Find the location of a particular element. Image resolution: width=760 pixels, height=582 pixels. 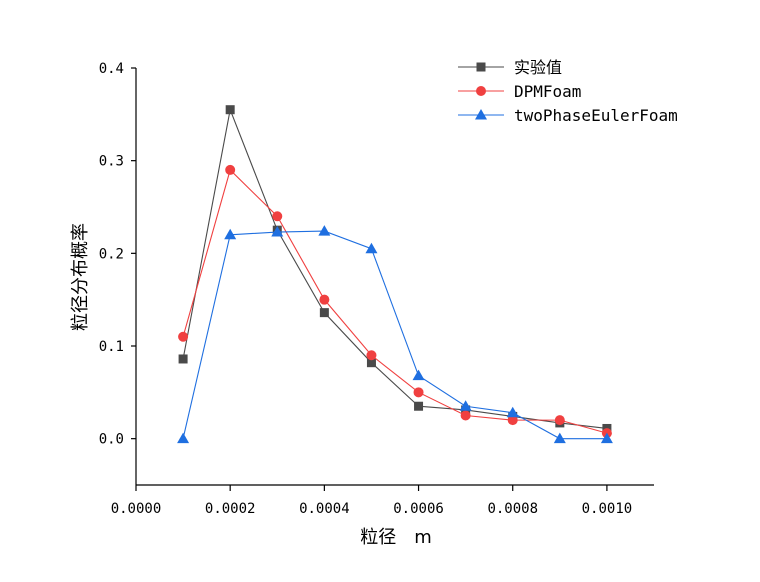

x-tick-label: 0.0008 is located at coordinates (512, 509).